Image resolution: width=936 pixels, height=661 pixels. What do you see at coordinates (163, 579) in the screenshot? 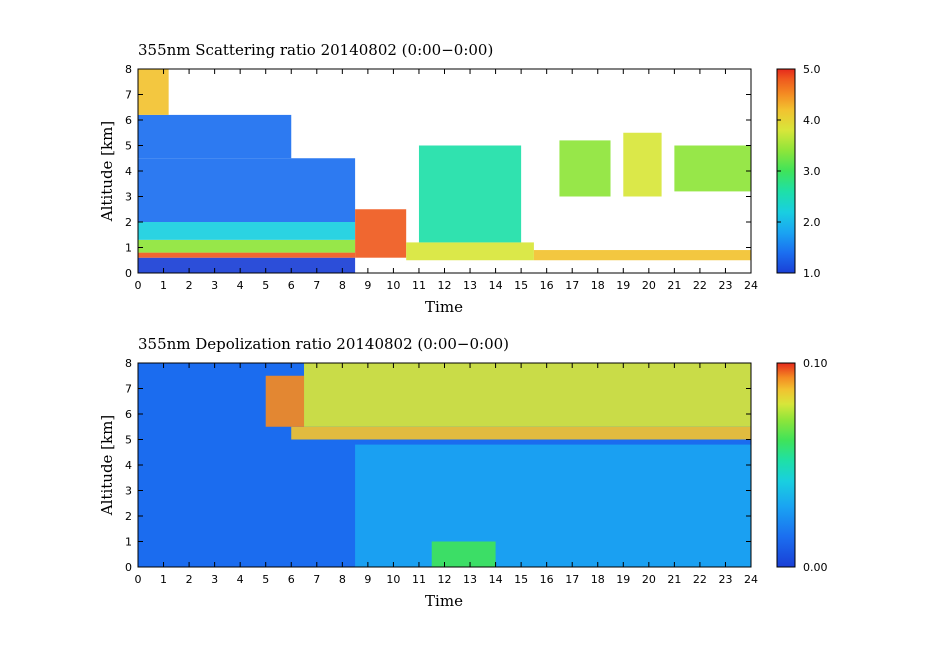
I see `x-tick-label: 1` at bounding box center [163, 579].